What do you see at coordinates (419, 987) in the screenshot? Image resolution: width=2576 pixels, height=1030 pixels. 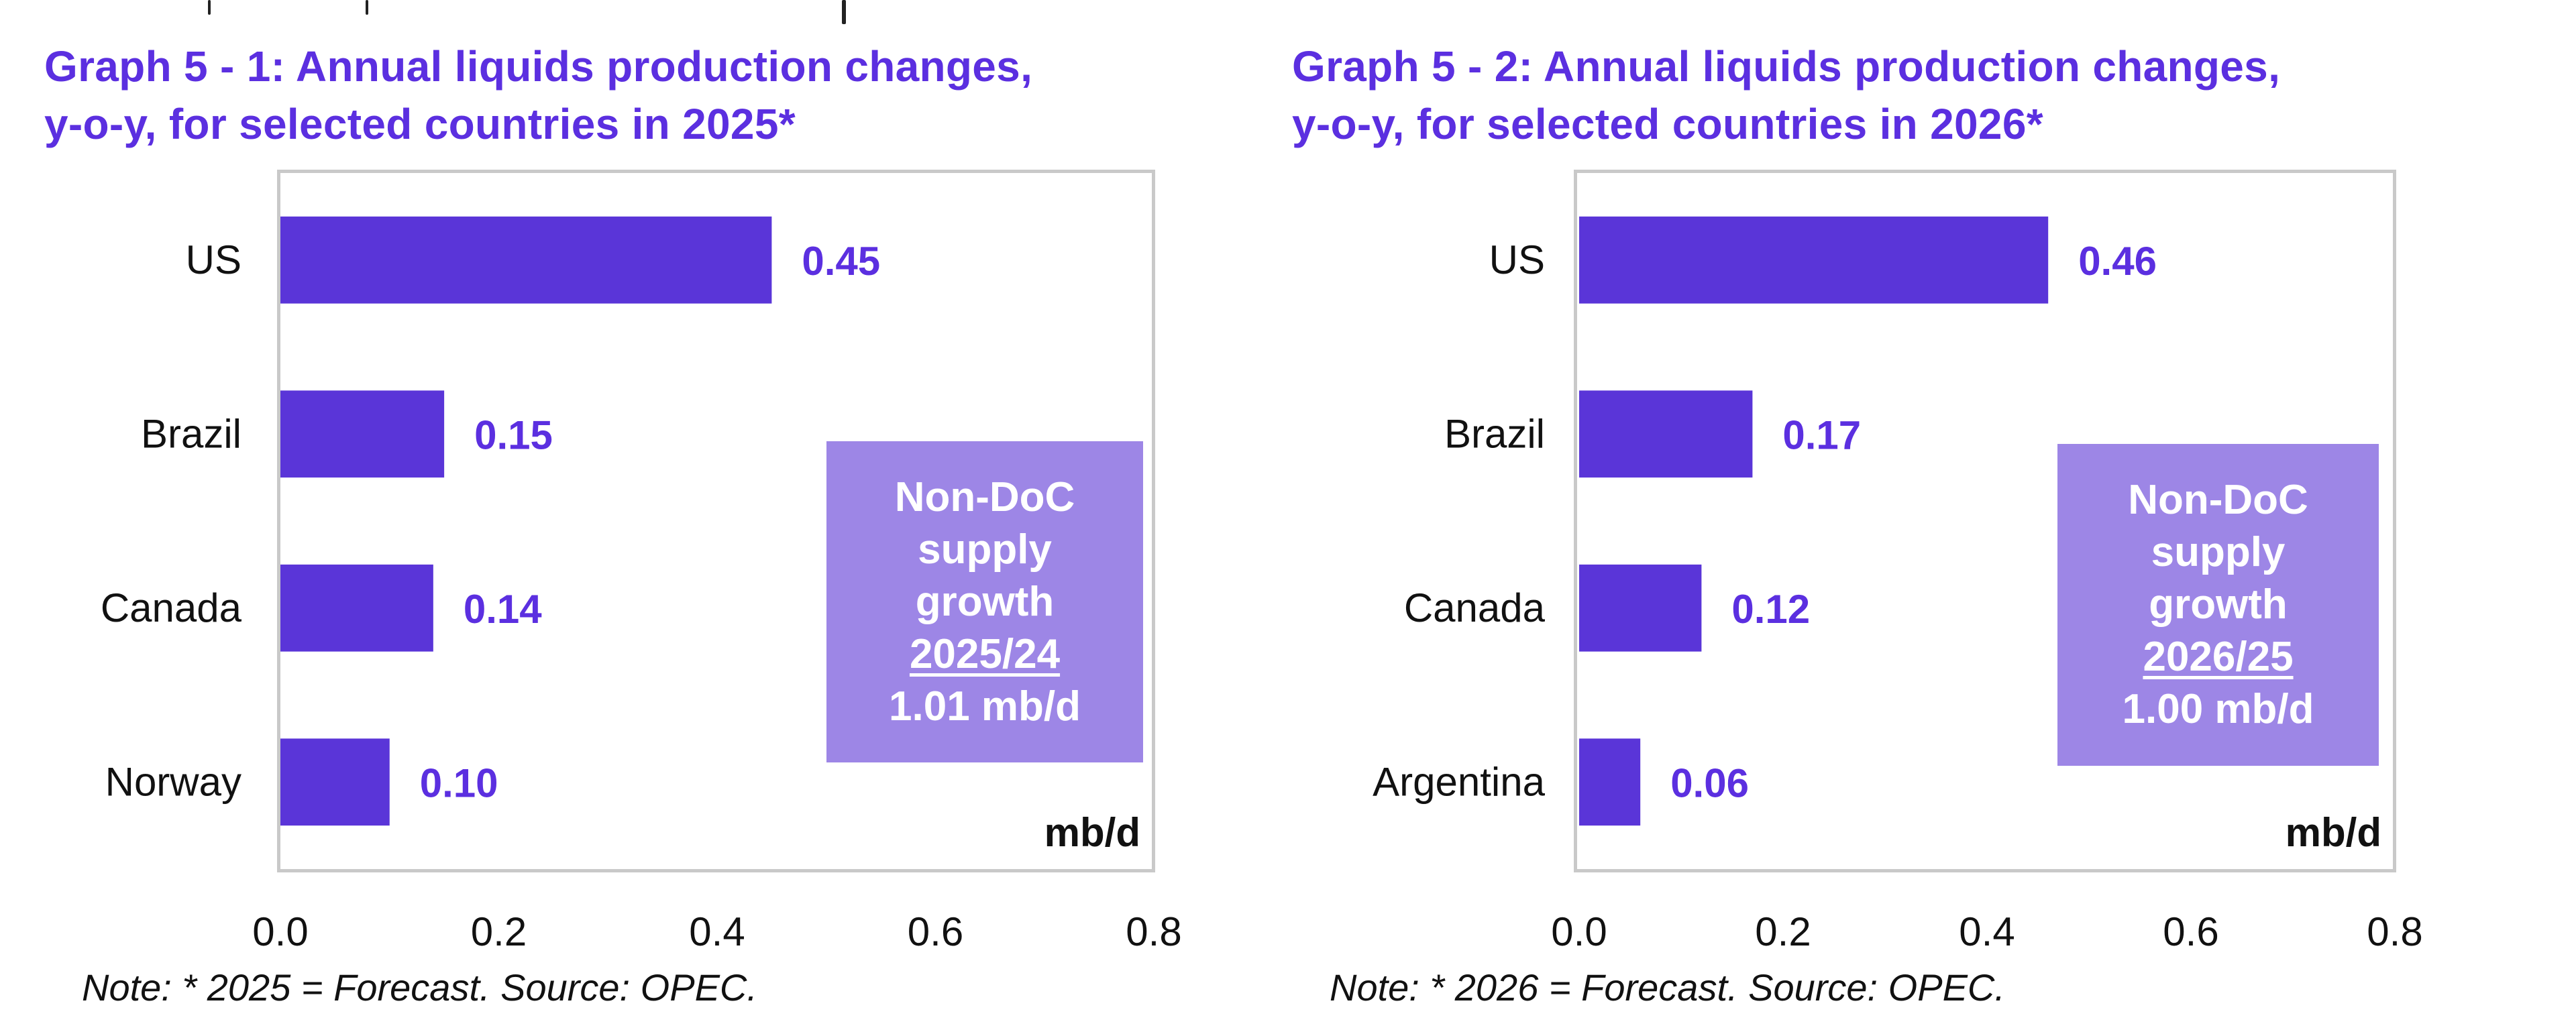 I see `chart-note: Note: * 2025 = Forecast. Source: OPEC.` at bounding box center [419, 987].